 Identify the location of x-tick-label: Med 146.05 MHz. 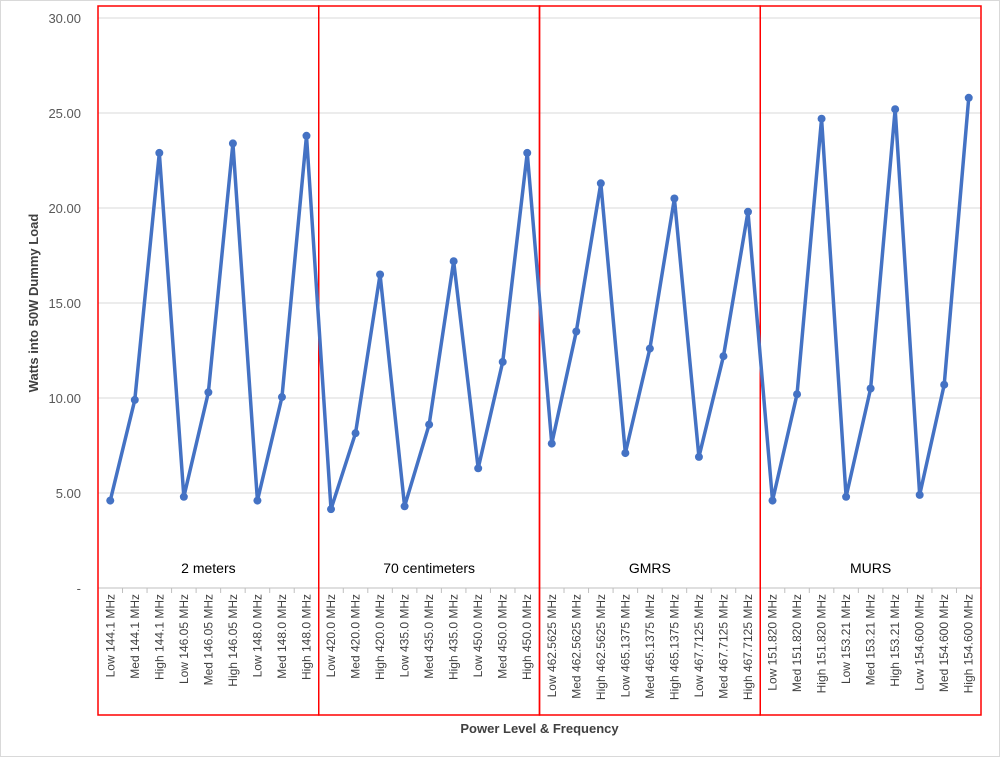
(208, 639).